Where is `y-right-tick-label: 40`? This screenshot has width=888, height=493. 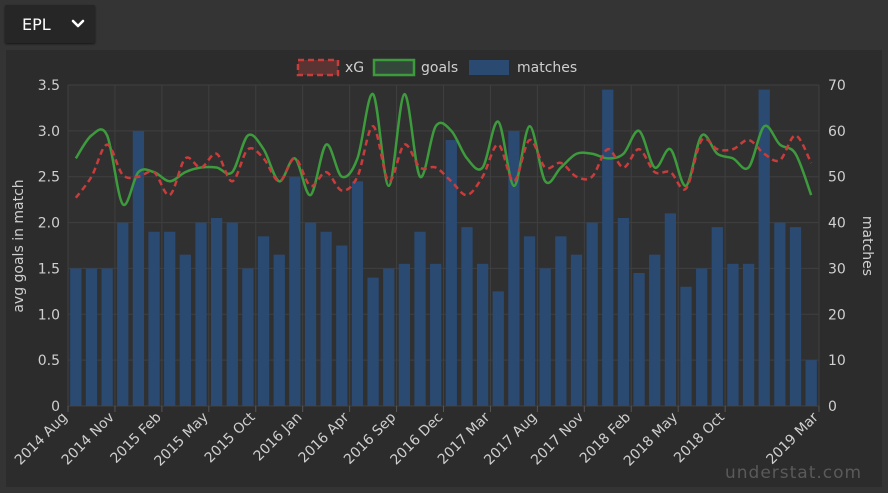 y-right-tick-label: 40 is located at coordinates (837, 224).